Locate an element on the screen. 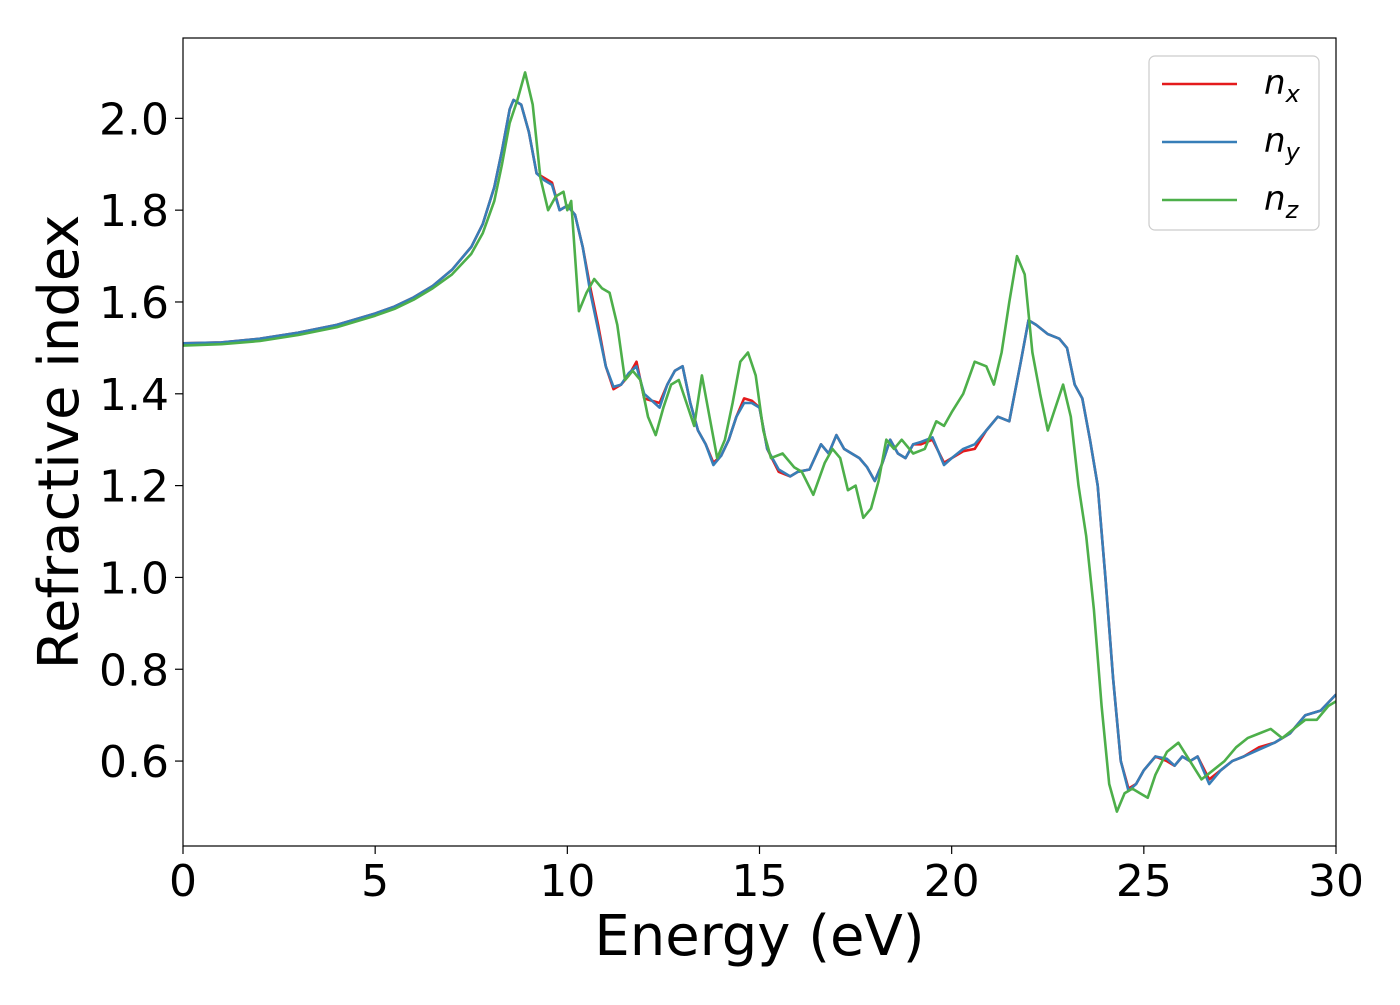 The image size is (1400, 1005). y-axis-ticks: 0.6 0.8 1.0 1.2 1.4 1.6 1.8 2.0 is located at coordinates (141, 441).